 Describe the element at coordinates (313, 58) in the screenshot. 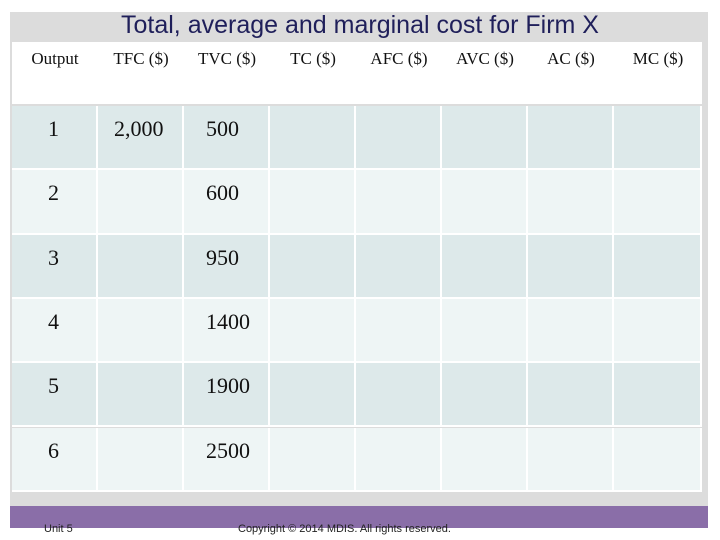

I see `header-tc: TC ($)` at that location.